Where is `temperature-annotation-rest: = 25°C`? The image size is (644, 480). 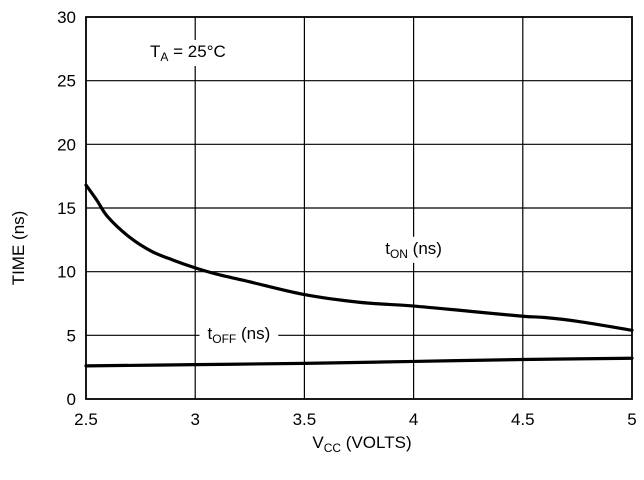
temperature-annotation-rest: = 25°C is located at coordinates (196, 51).